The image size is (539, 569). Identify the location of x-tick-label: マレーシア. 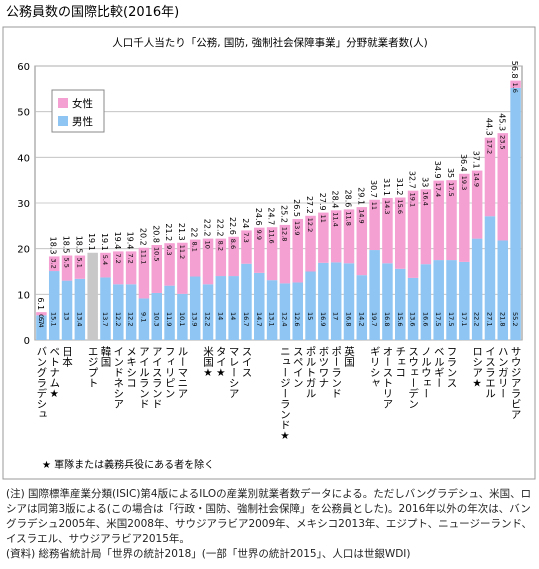
(234, 372).